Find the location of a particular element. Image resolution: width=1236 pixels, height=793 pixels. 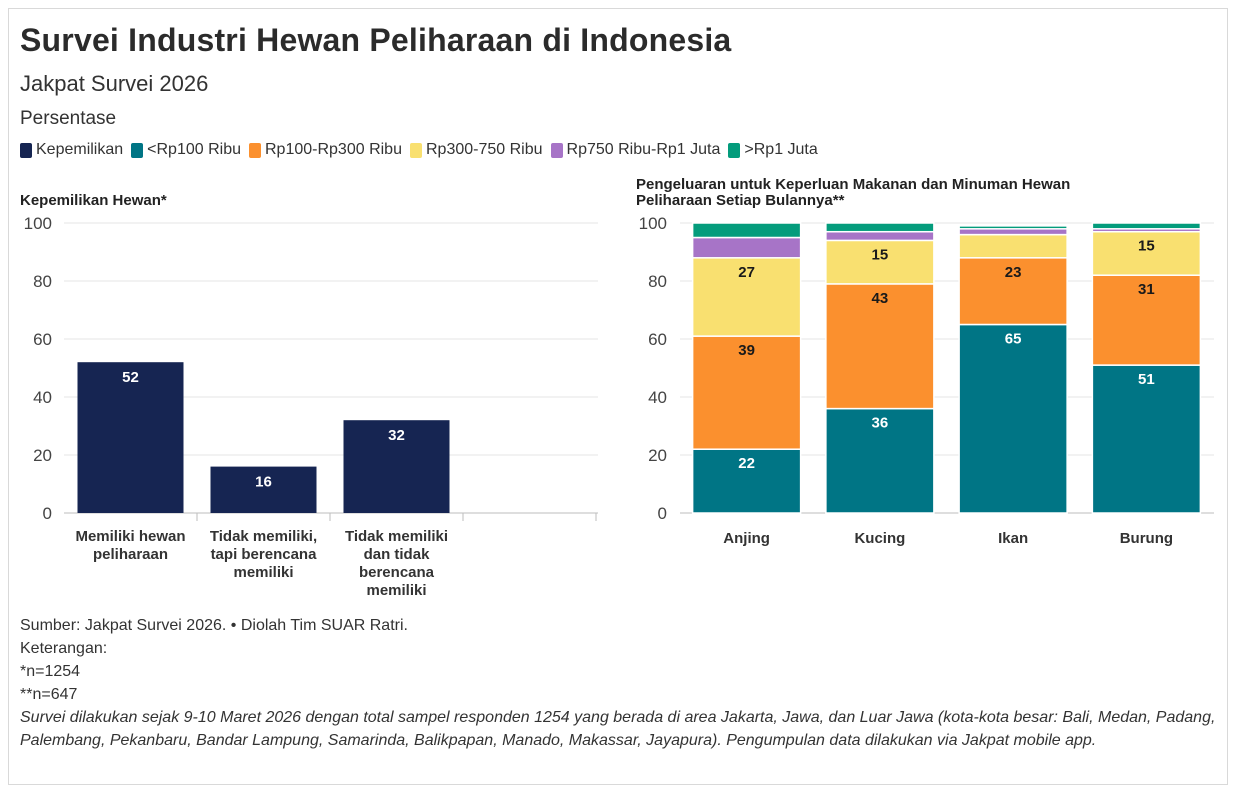

legend-item-750k-1m: Rp750 Ribu-Rp1 Juta is located at coordinates (635, 150).